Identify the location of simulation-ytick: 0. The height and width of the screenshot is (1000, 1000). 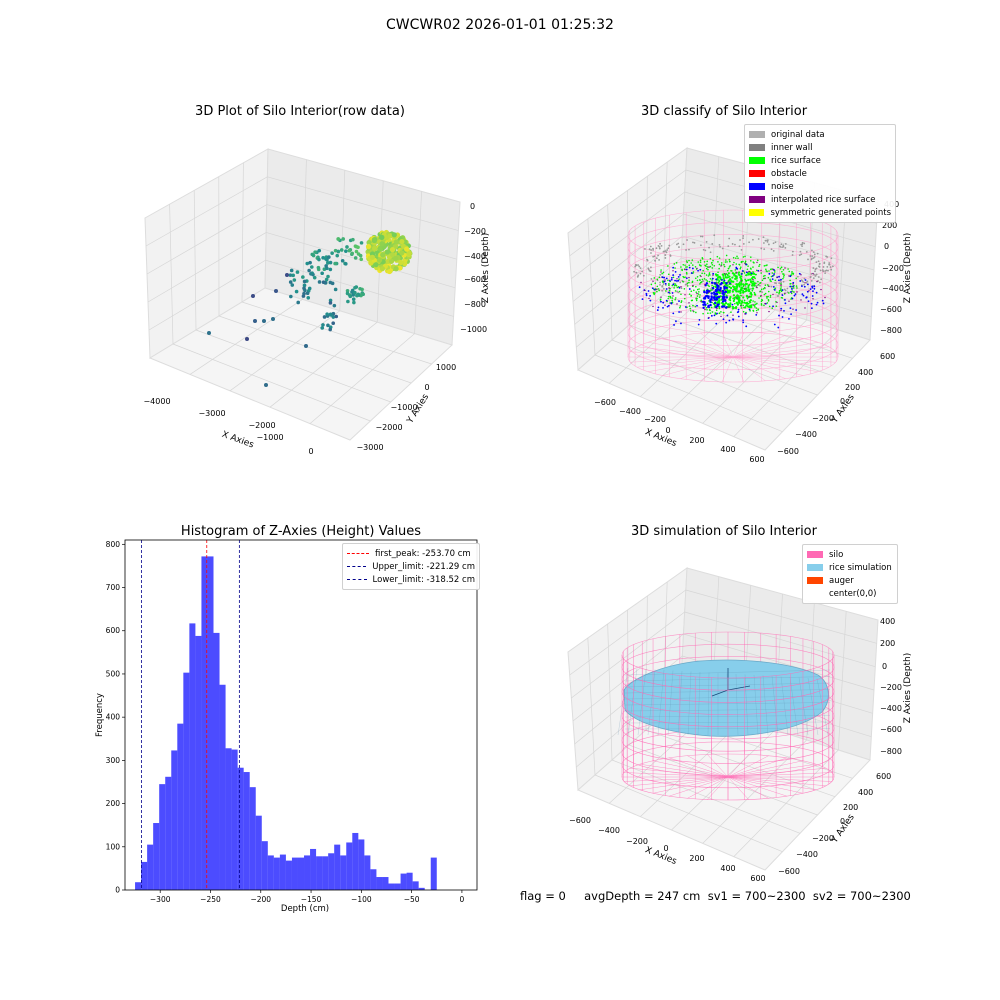
(842, 821).